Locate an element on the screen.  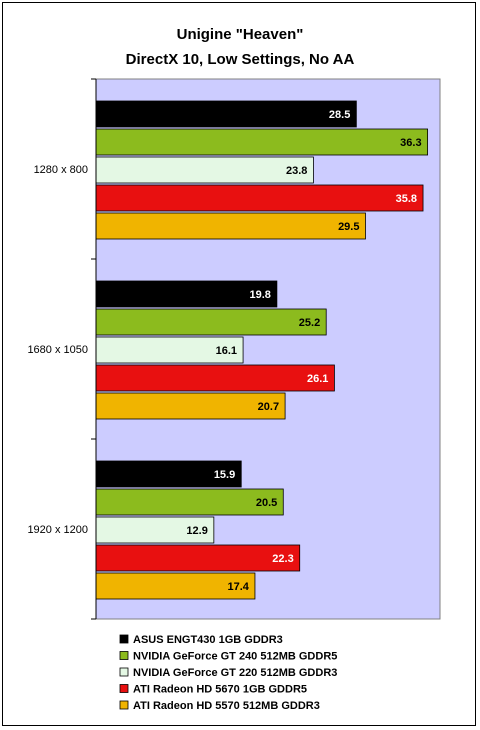
chart-subtitle: DirectX 10, Low Settings, No AA is located at coordinates (240, 59).